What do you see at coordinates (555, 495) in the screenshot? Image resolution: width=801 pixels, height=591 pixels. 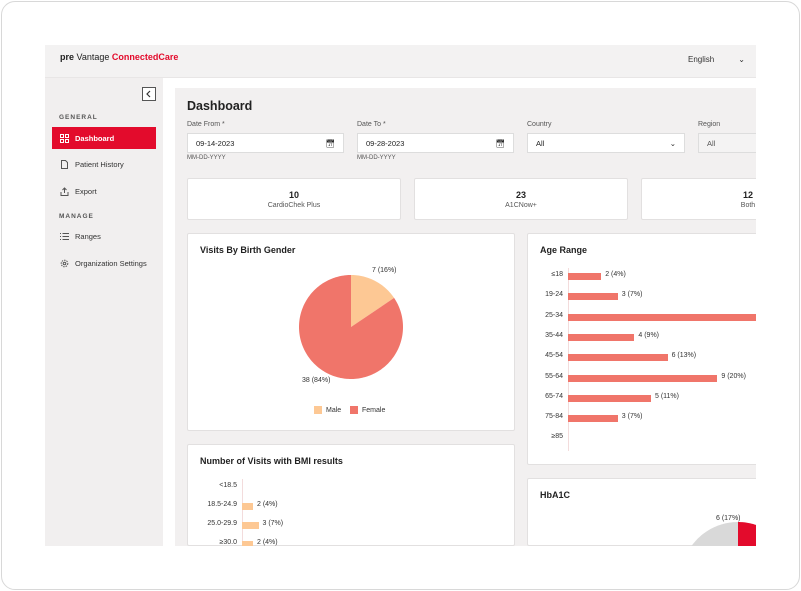 I see `chart-title: HbA1C` at bounding box center [555, 495].